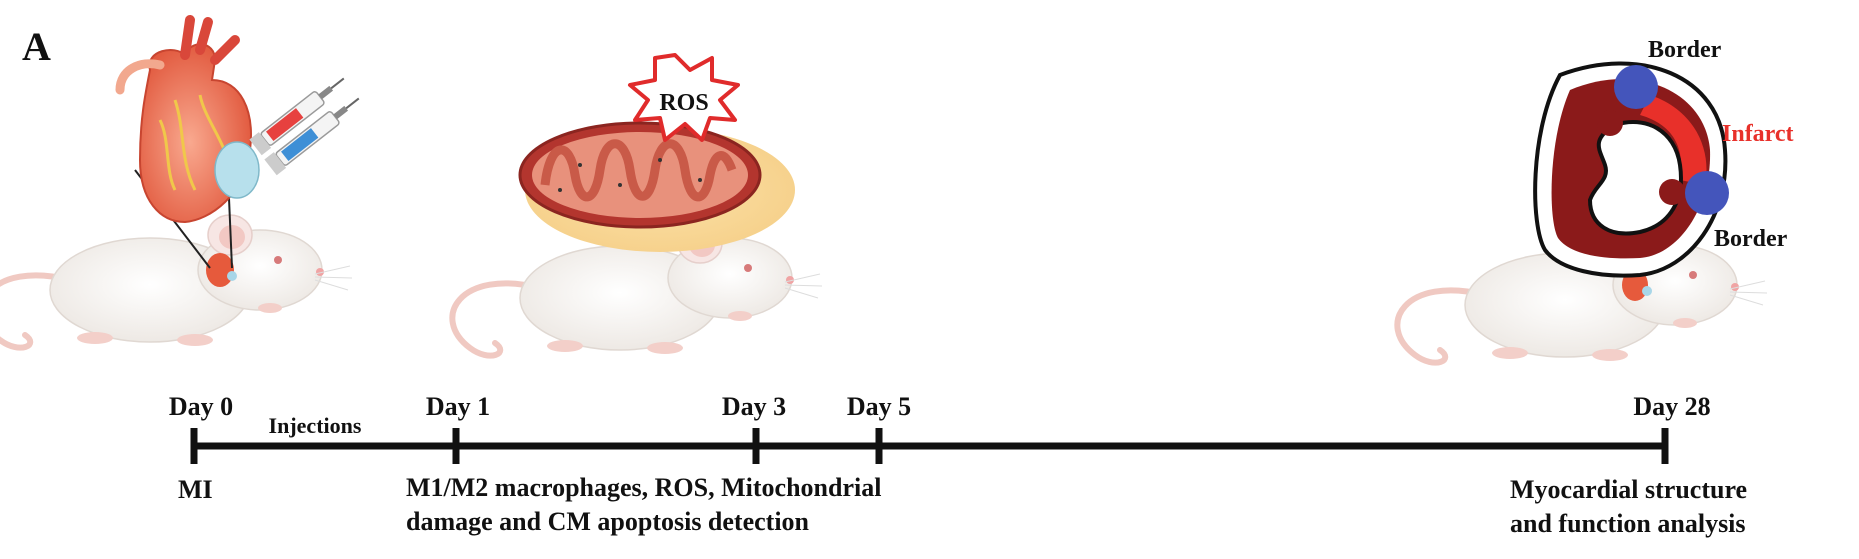  I want to click on border-label-bottom: Border, so click(1751, 239).